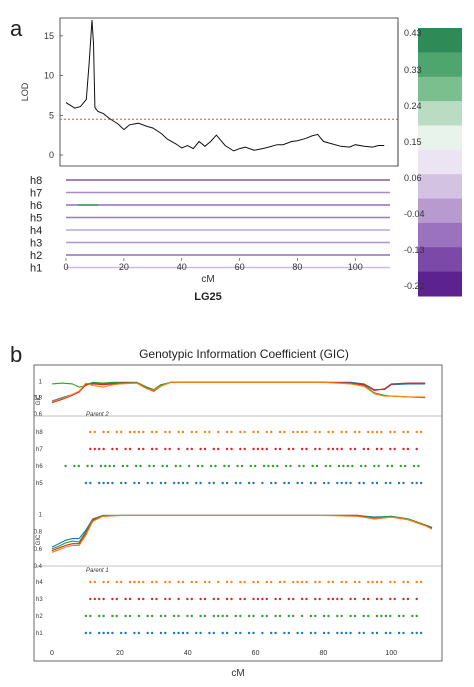 This screenshot has height=687, width=474. Describe the element at coordinates (244, 354) in the screenshot. I see `gic-title: Genotypic Information Coefficient (GIC)` at that location.